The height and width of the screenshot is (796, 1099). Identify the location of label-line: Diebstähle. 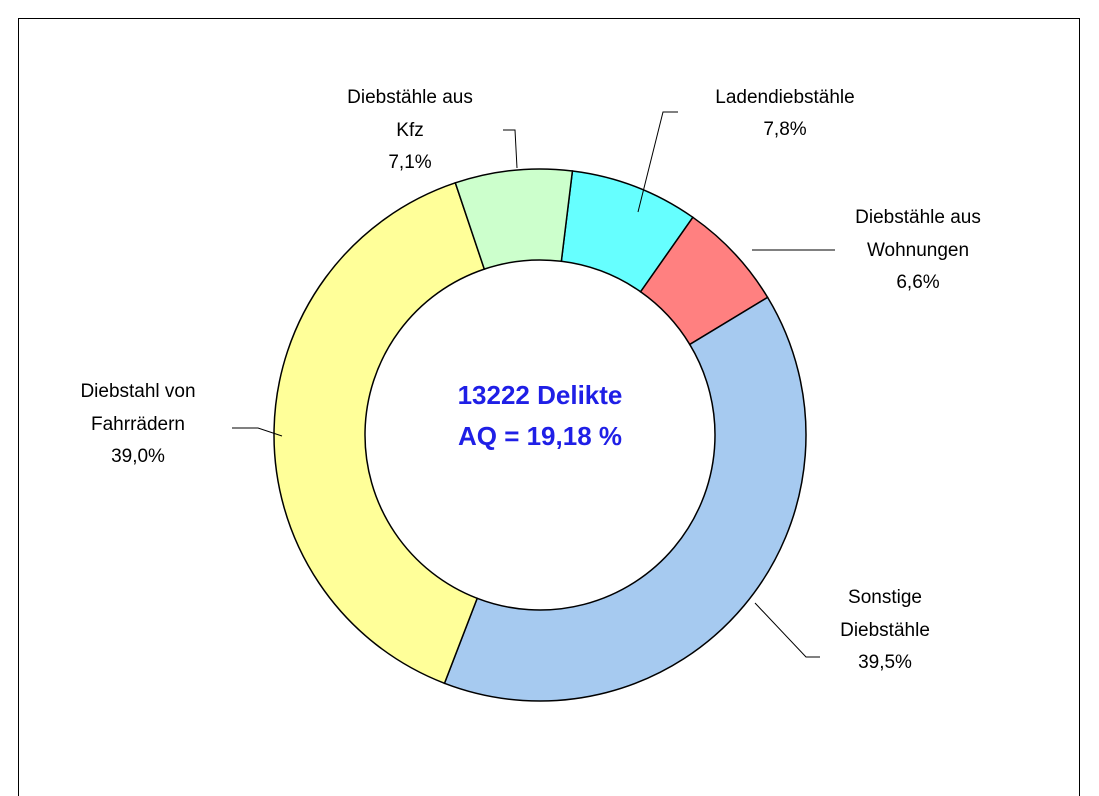
(885, 630).